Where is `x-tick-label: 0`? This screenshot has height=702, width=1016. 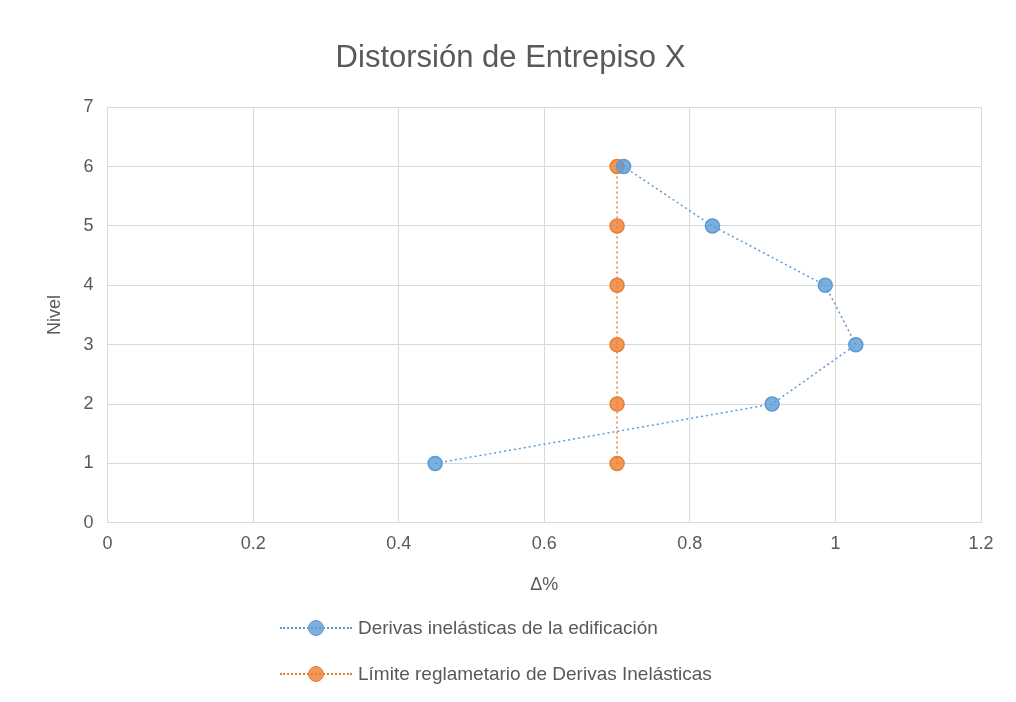
x-tick-label: 0 is located at coordinates (107, 542).